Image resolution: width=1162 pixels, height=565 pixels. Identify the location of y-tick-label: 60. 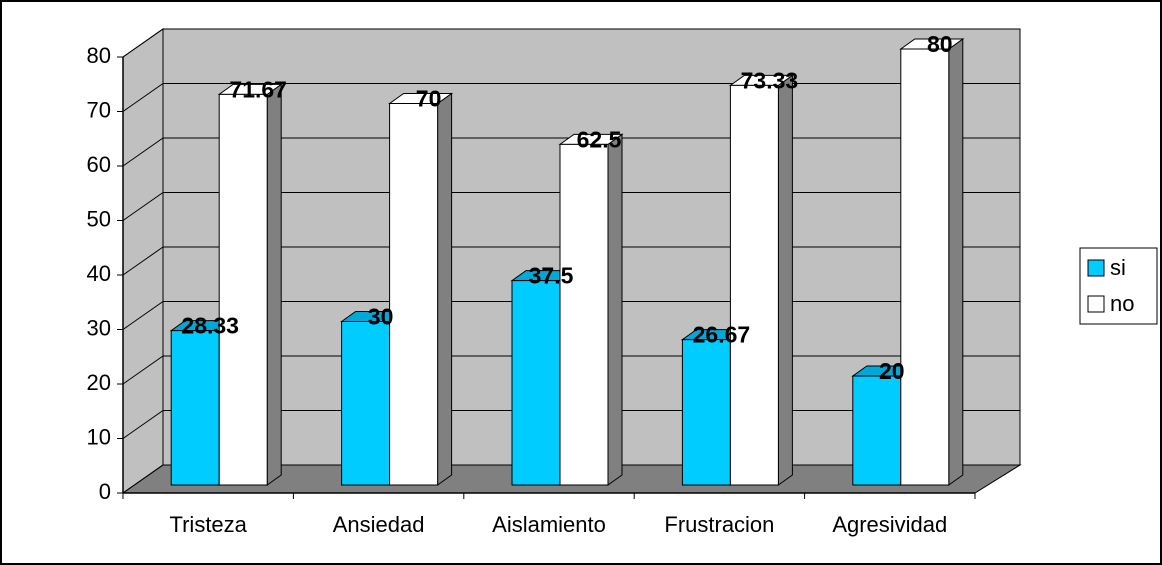
(99, 164).